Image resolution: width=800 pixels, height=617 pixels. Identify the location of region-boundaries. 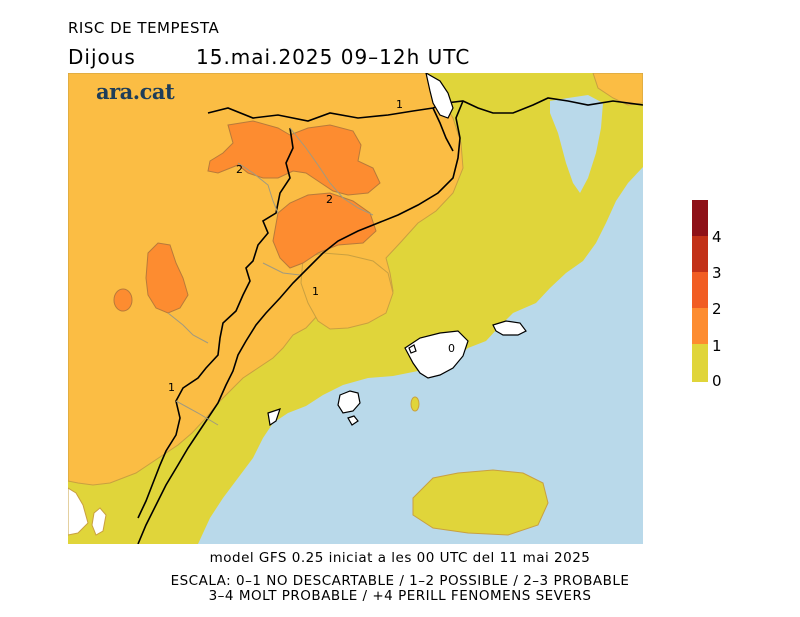
(270, 276).